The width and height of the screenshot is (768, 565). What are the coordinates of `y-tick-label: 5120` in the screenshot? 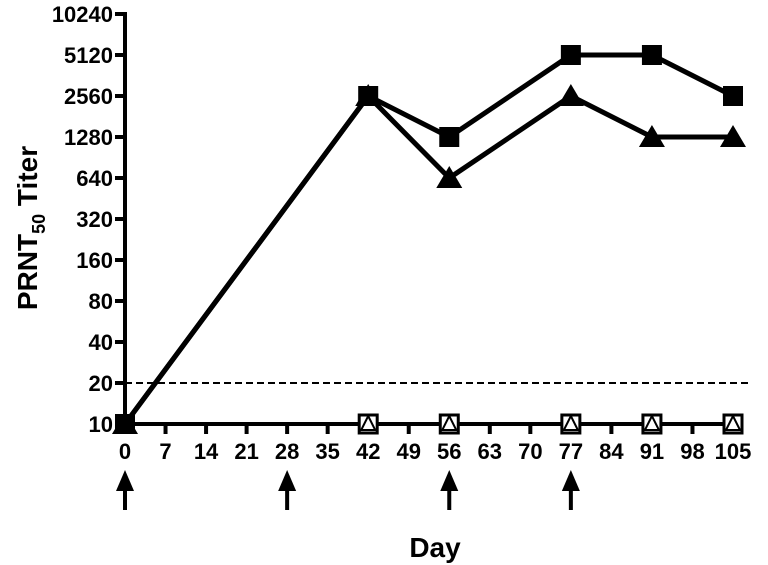 It's located at (88, 55).